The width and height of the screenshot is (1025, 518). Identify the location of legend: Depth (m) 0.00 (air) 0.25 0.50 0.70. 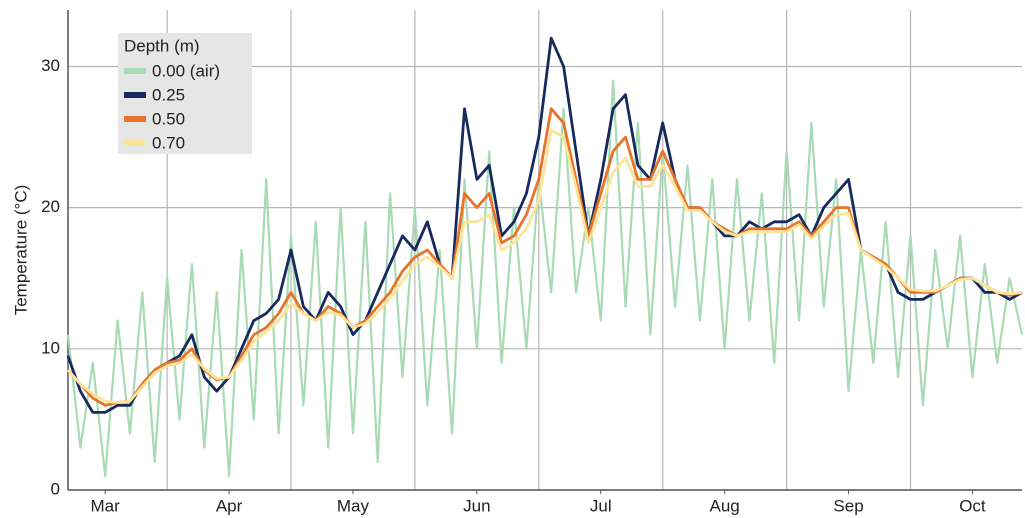
(185, 93).